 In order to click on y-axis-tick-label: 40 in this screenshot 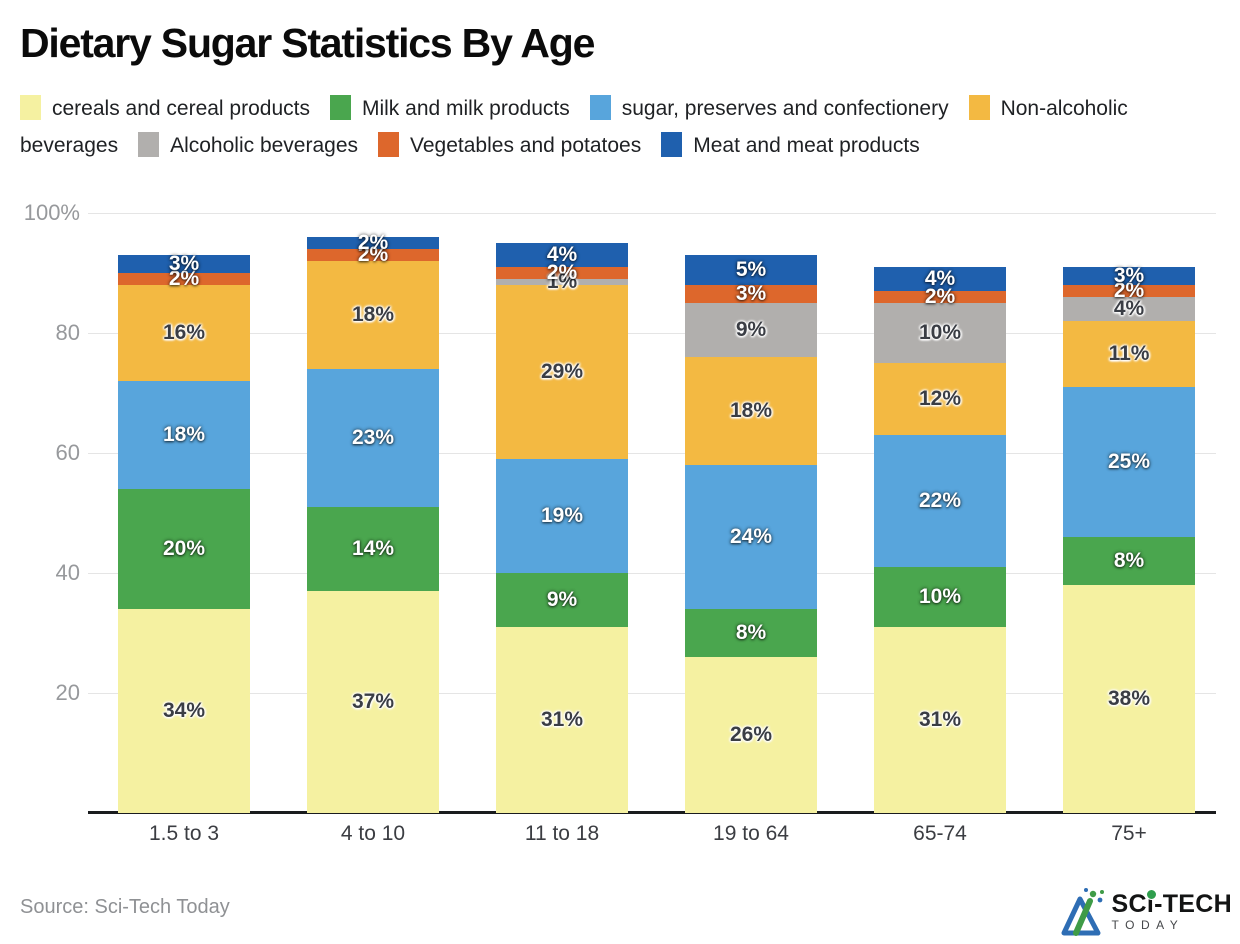, I will do `click(67, 572)`.